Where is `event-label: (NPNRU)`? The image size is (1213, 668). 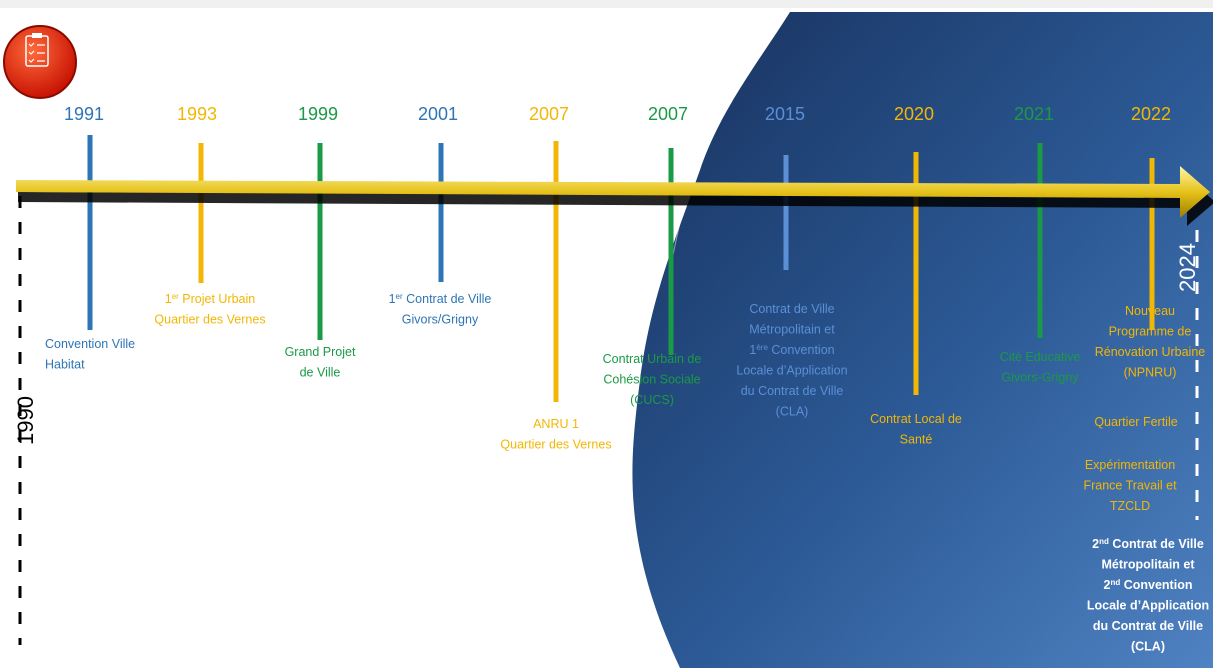
event-label: (NPNRU) is located at coordinates (1150, 373).